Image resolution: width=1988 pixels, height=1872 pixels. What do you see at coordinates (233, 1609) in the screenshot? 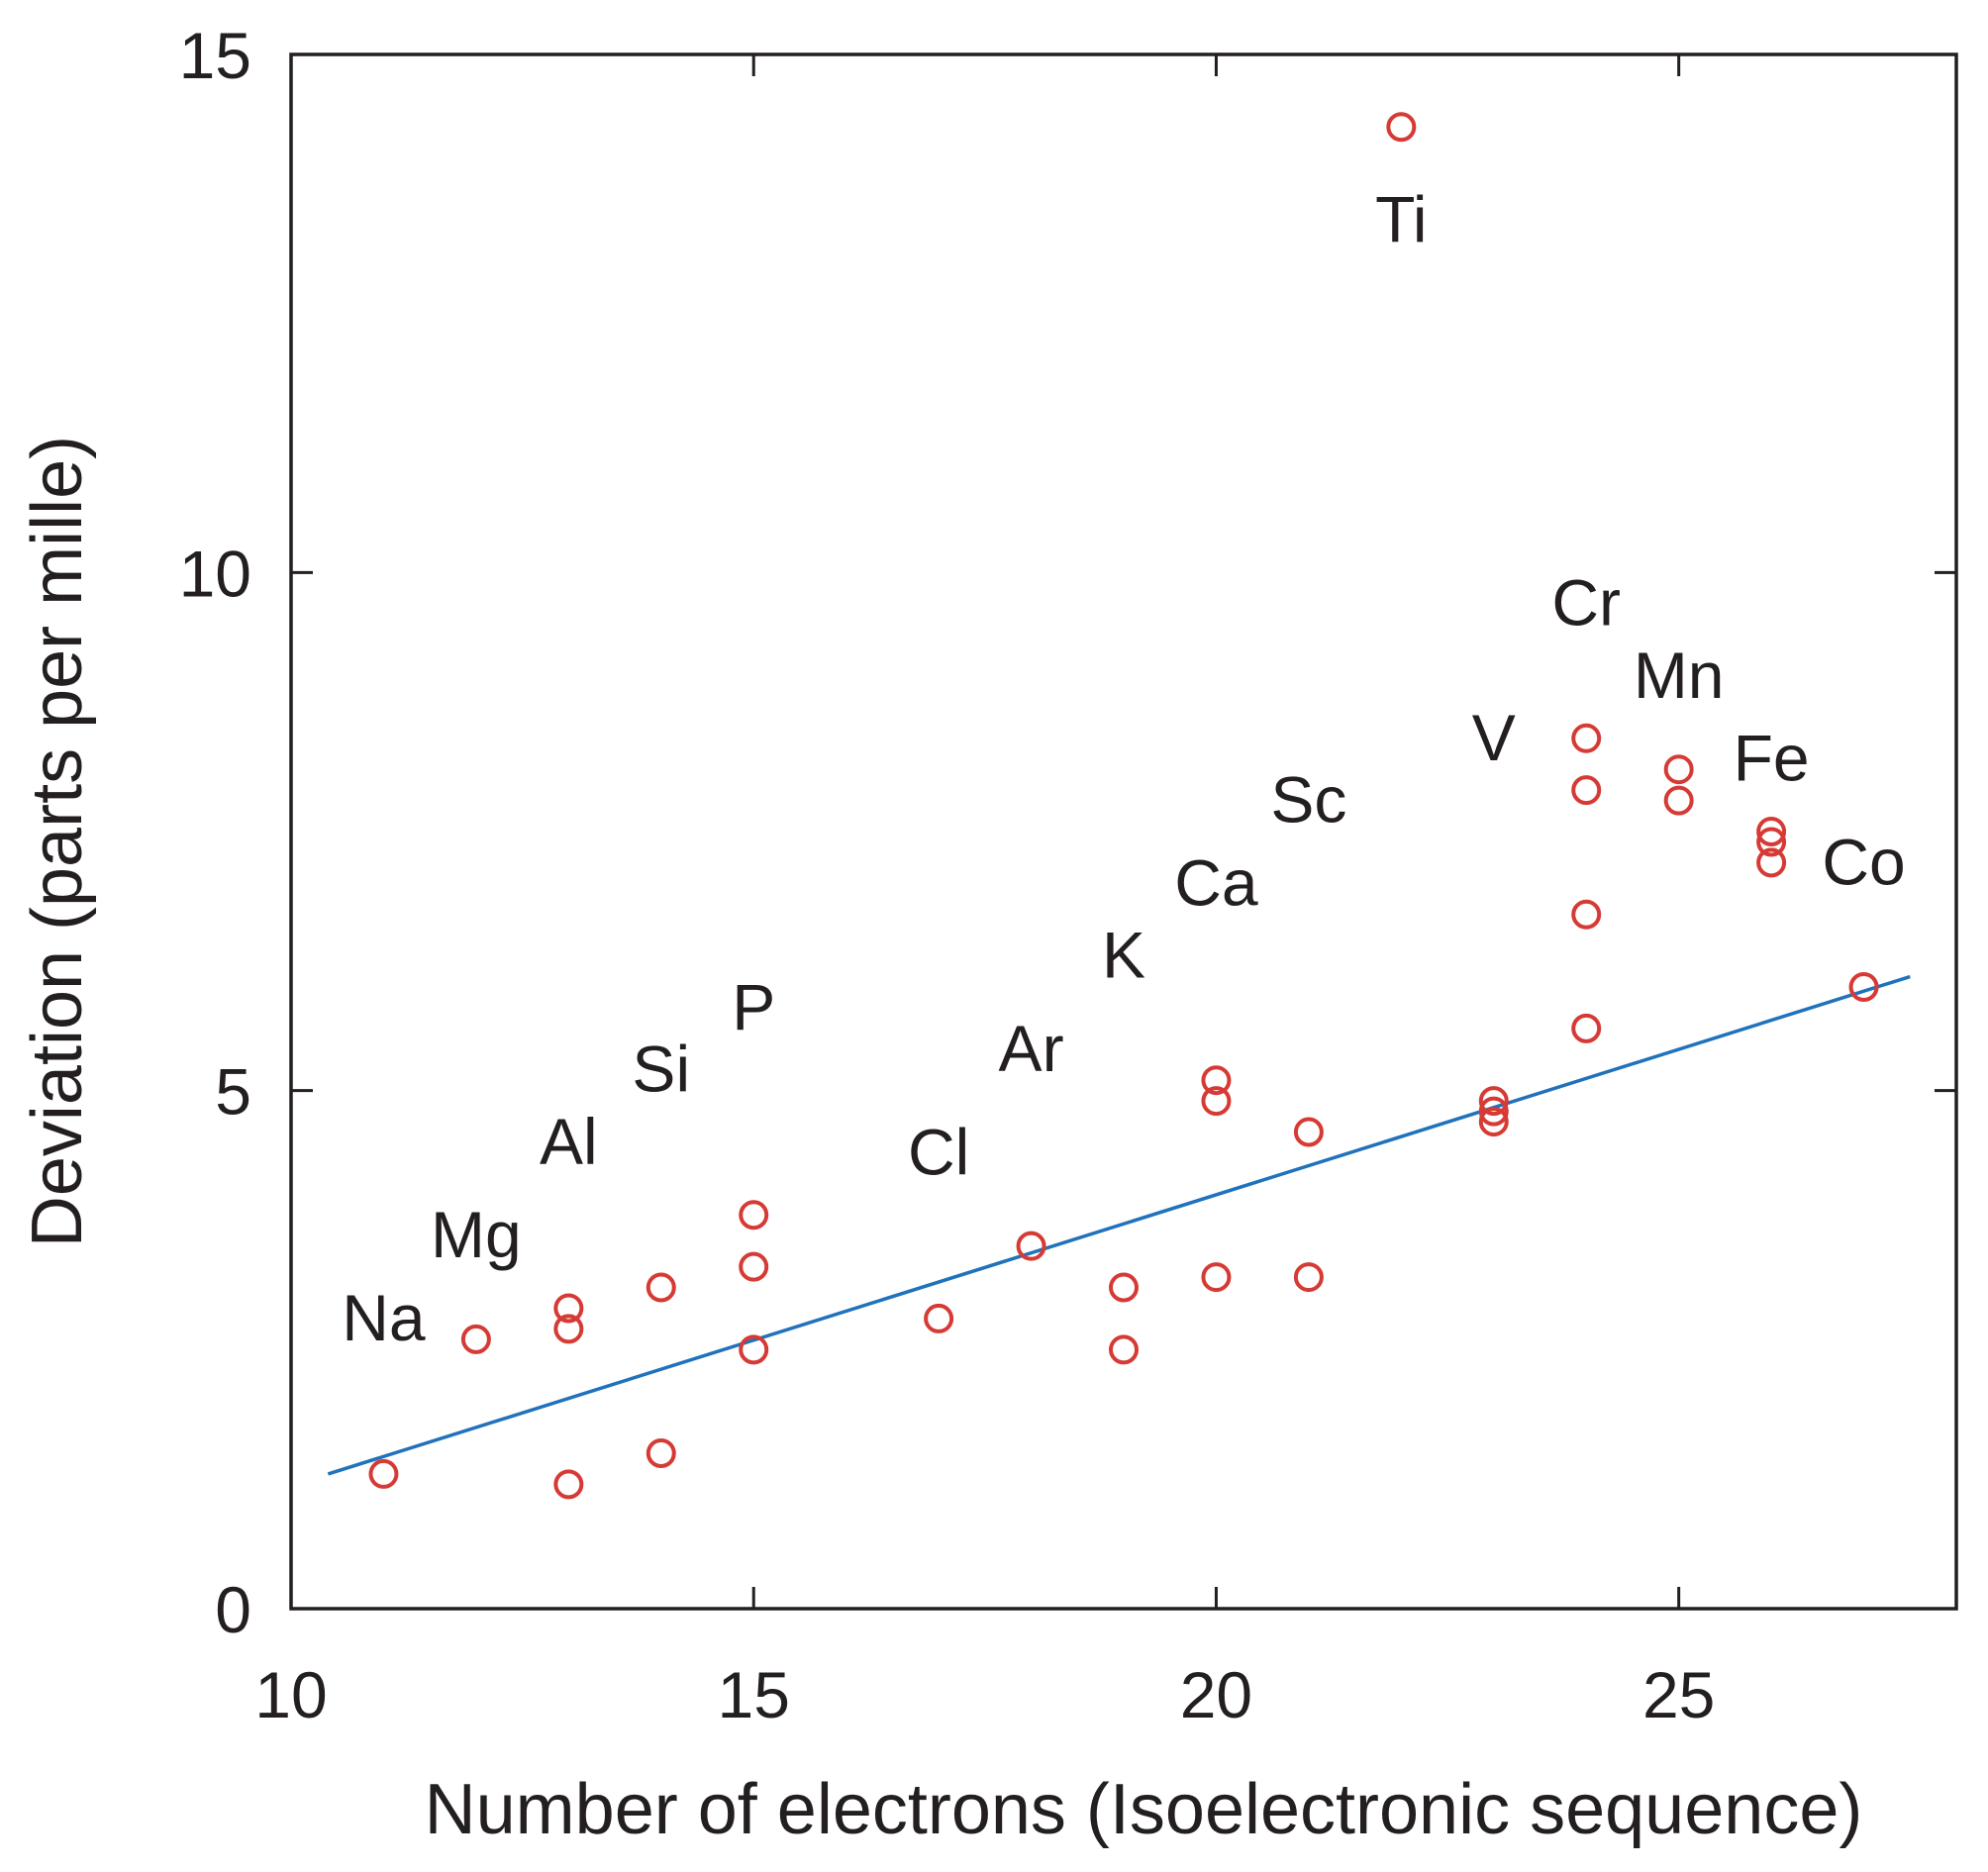
I see `y-tick-label: 0` at bounding box center [233, 1609].